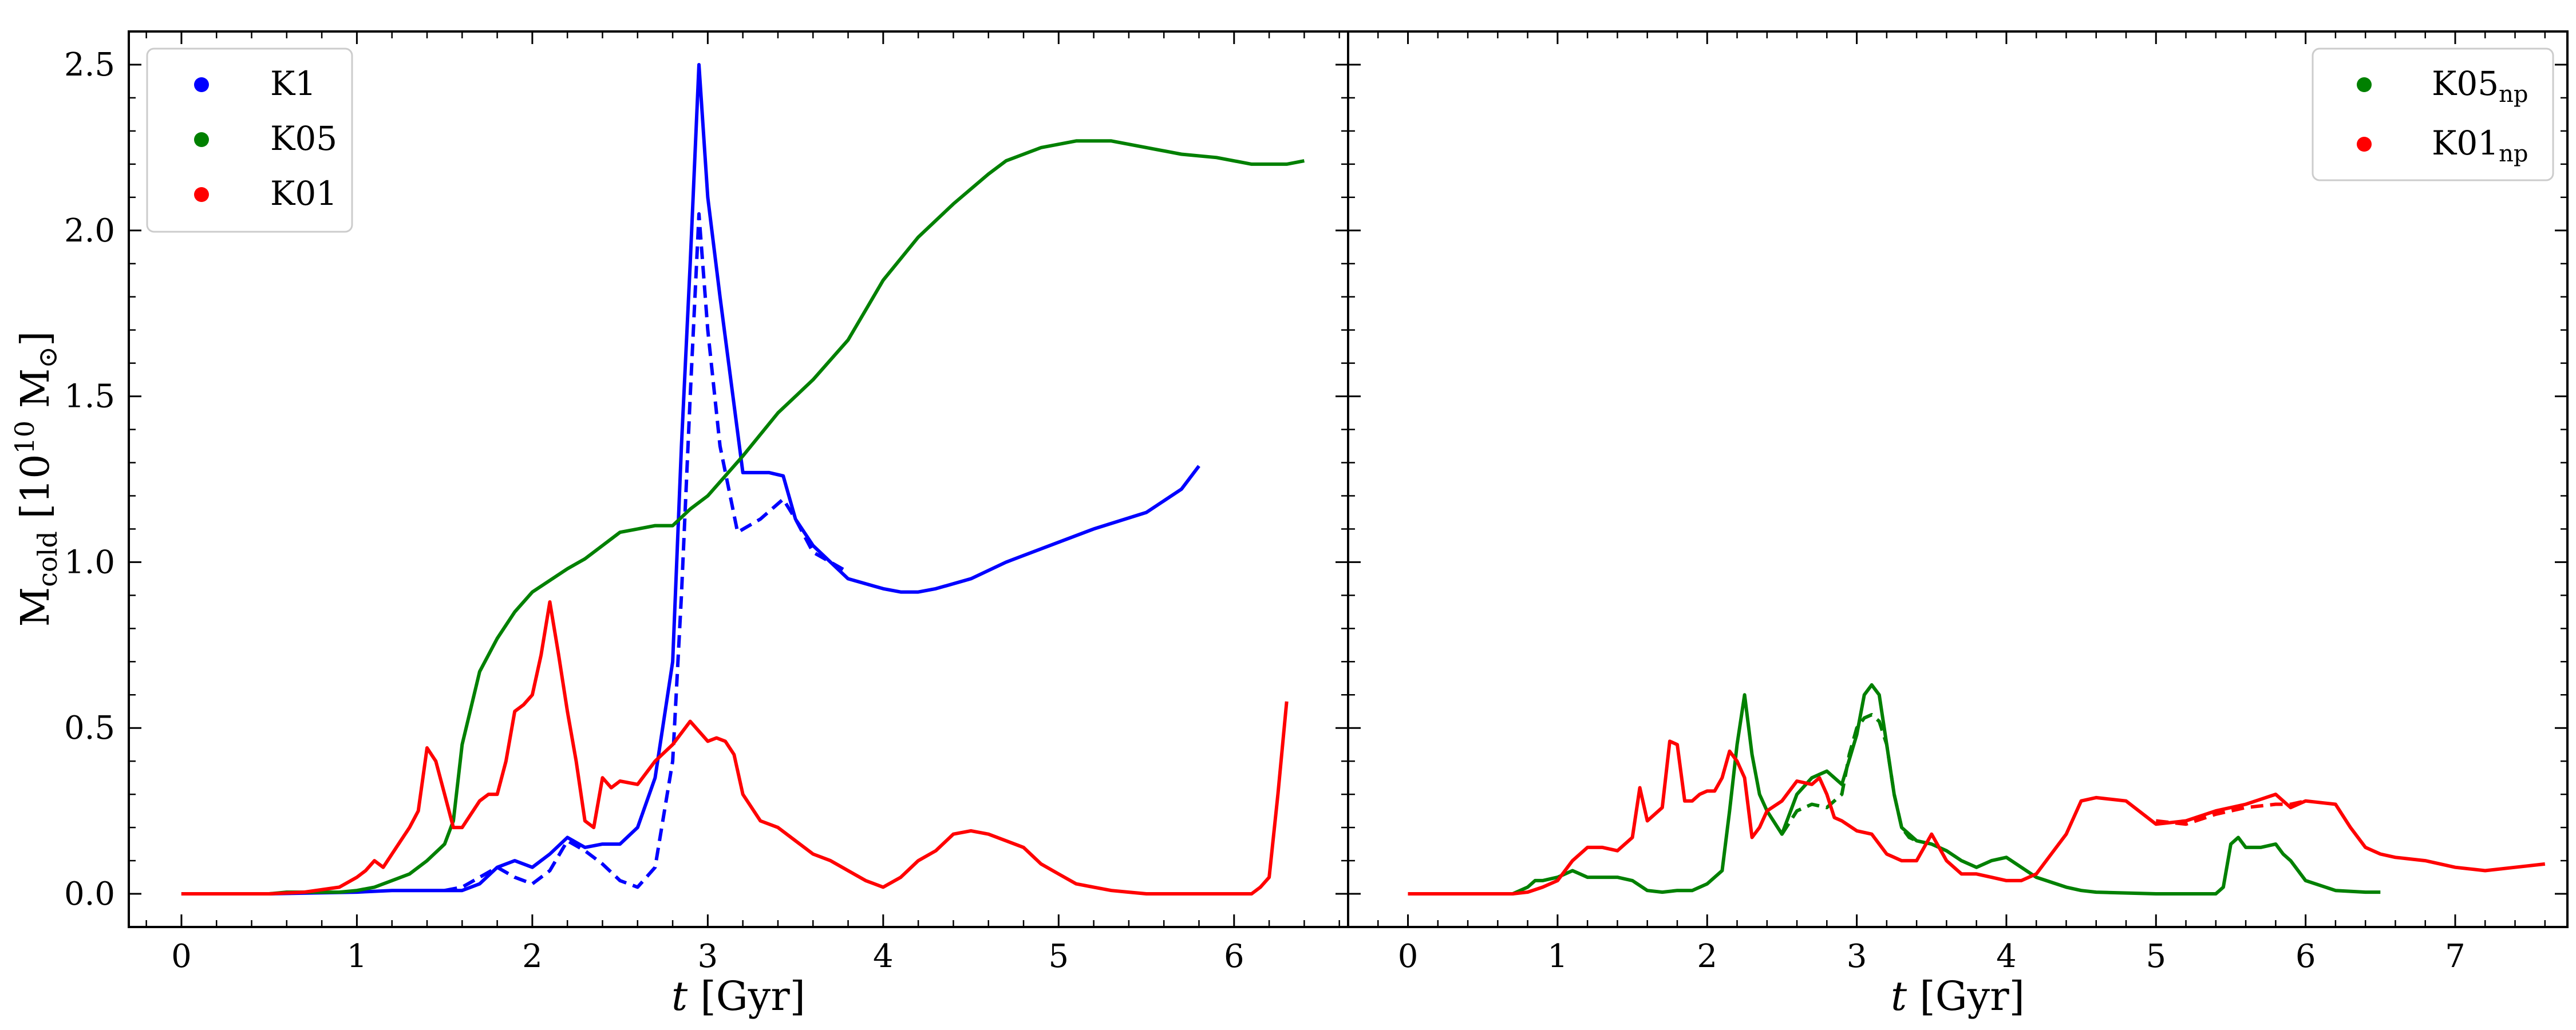 This screenshot has height=1030, width=2576. I want to click on legend-marker-k05, so click(201, 139).